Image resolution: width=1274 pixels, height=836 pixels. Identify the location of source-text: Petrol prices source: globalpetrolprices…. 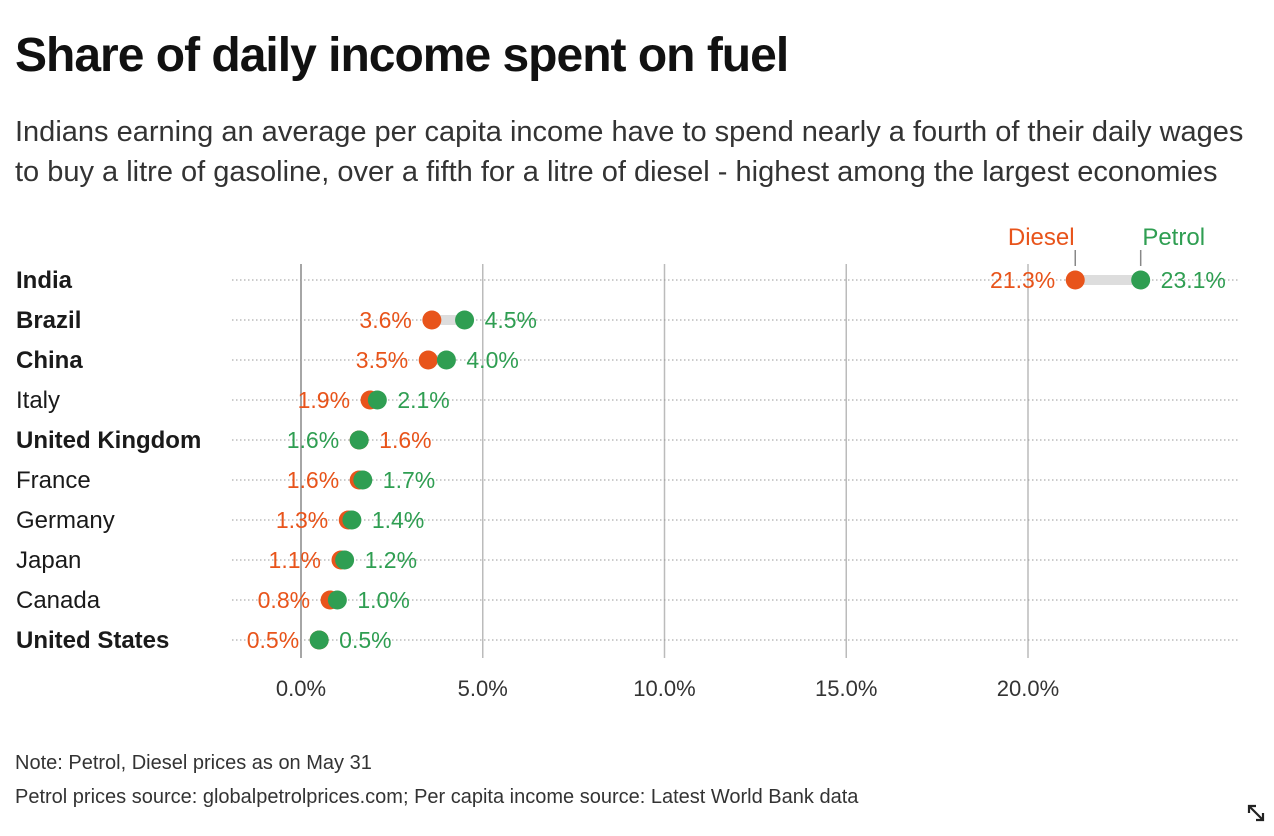
(437, 797).